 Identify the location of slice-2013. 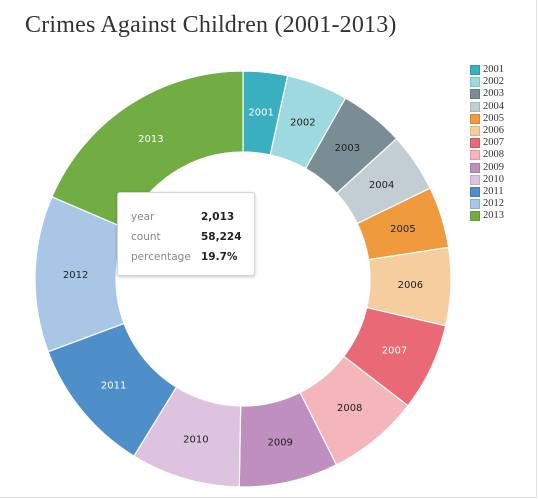
(147, 150).